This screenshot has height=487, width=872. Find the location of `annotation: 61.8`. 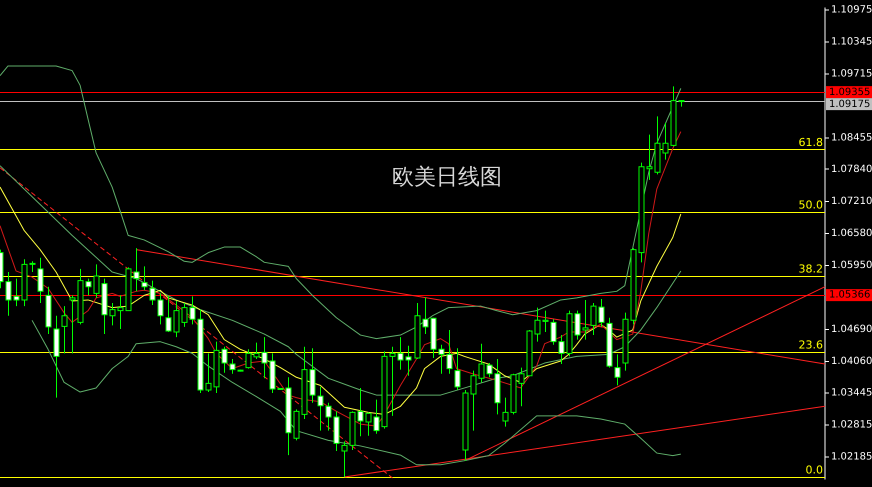

annotation: 61.8 is located at coordinates (810, 142).